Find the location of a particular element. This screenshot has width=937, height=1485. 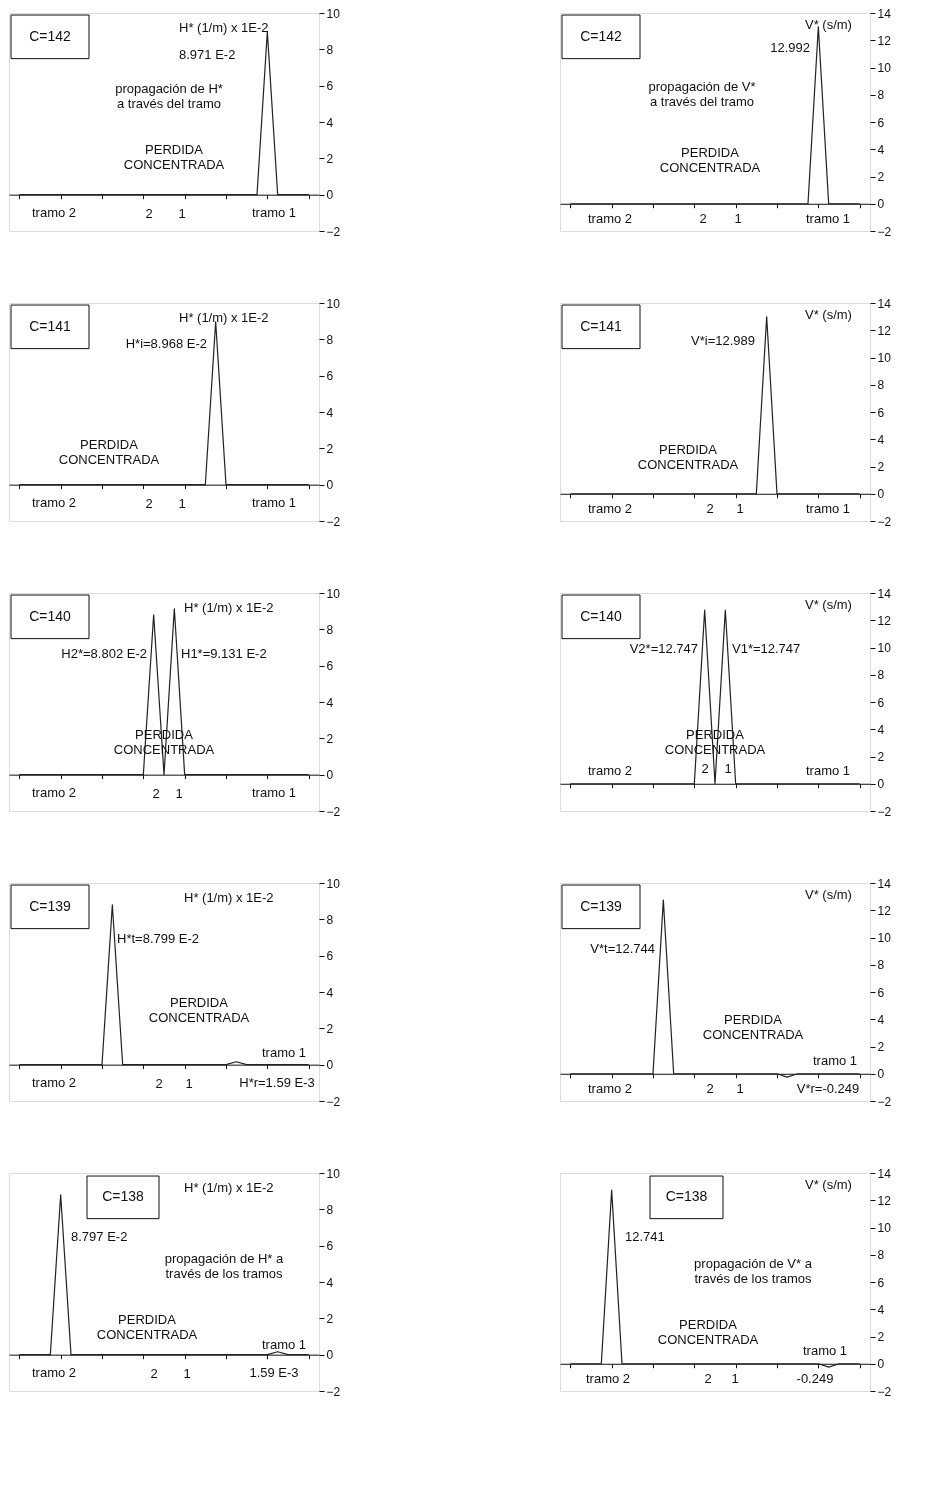

annotation: propagación de V* a través del tramo is located at coordinates (702, 94).